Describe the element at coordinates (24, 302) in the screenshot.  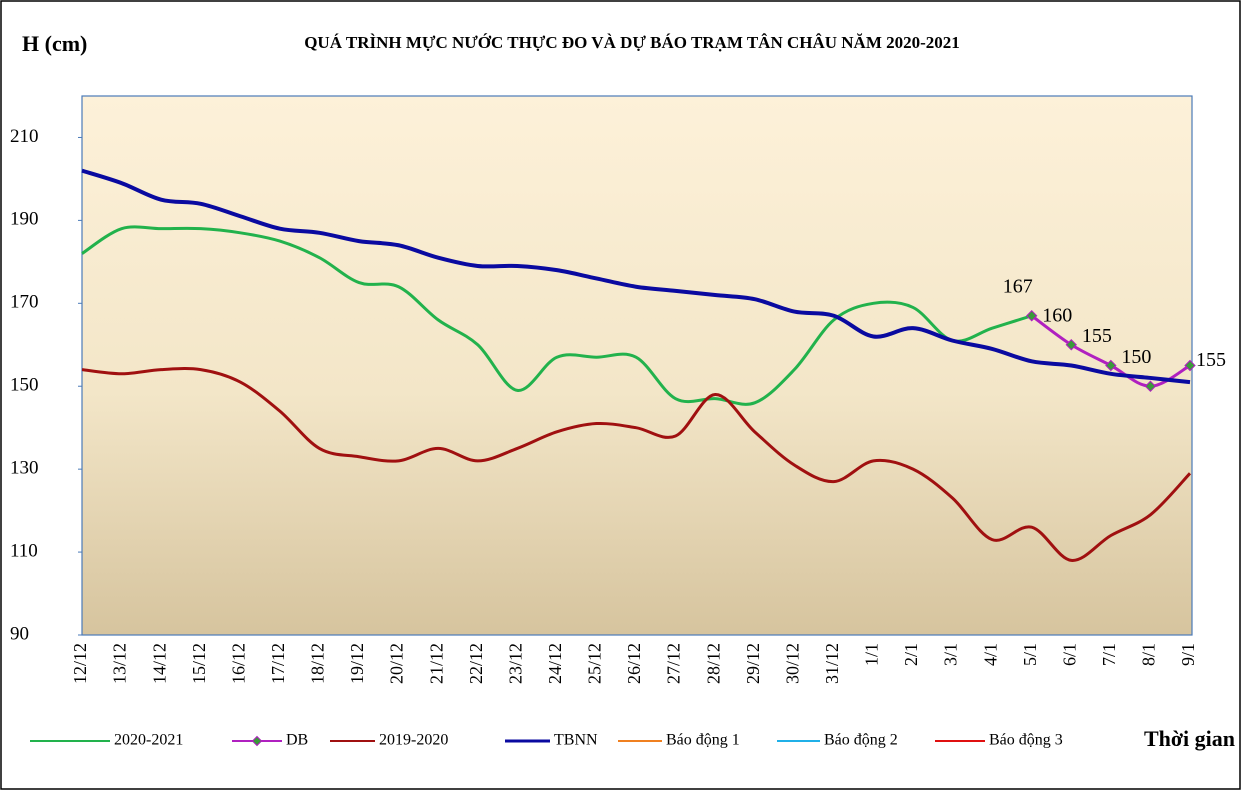
I see `y-tick-label: 170` at that location.